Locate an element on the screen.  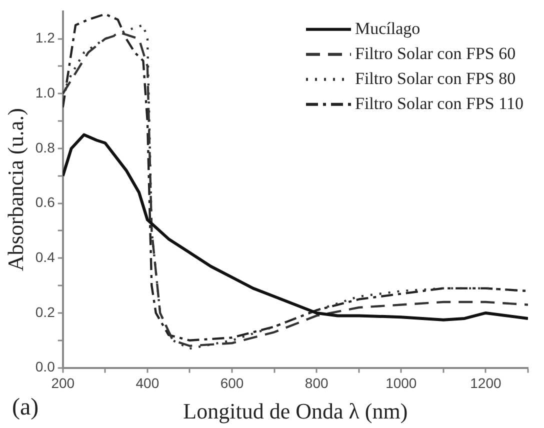
x-axis-title: Longitud de Onda λ (nm) is located at coordinates (295, 411).